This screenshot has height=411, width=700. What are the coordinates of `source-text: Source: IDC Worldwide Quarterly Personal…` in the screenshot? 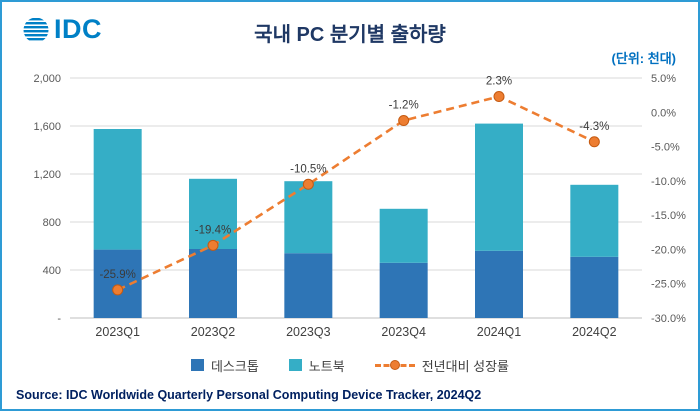 It's located at (249, 395).